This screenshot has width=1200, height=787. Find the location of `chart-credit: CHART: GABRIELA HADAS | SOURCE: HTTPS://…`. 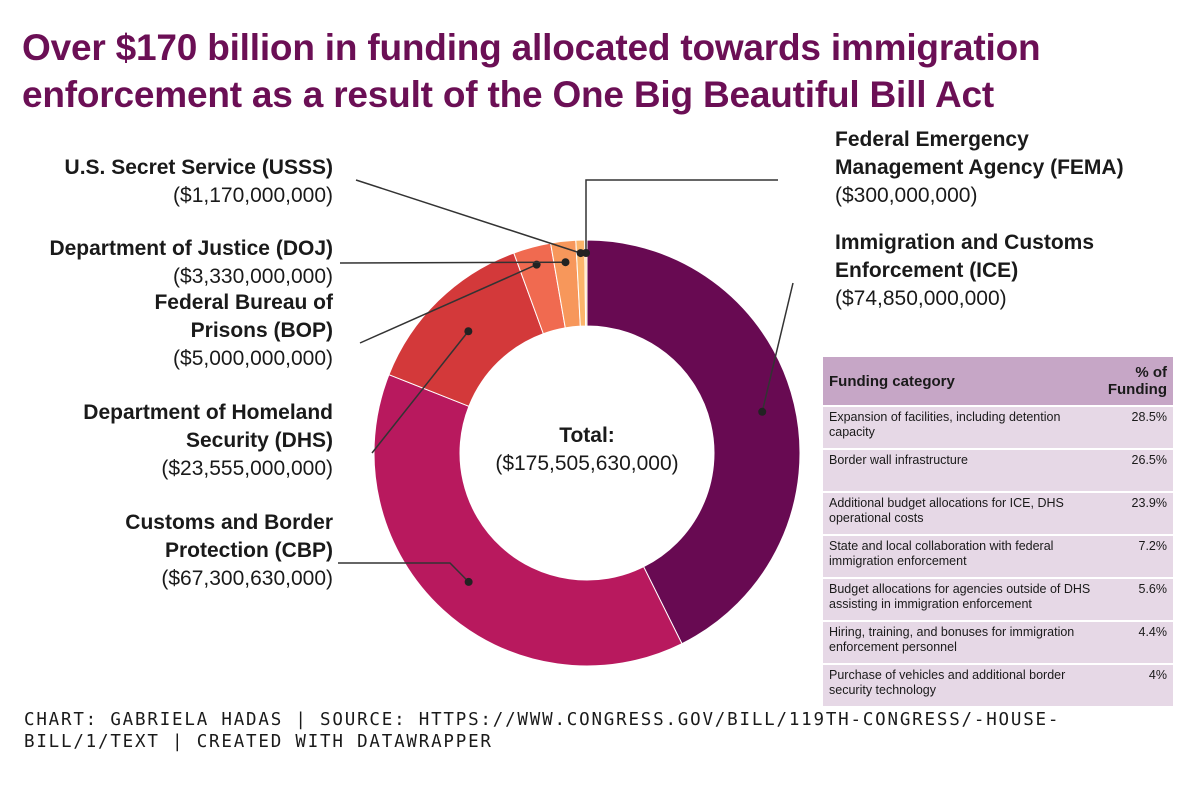

chart-credit: CHART: GABRIELA HADAS | SOURCE: HTTPS://… is located at coordinates (542, 731).